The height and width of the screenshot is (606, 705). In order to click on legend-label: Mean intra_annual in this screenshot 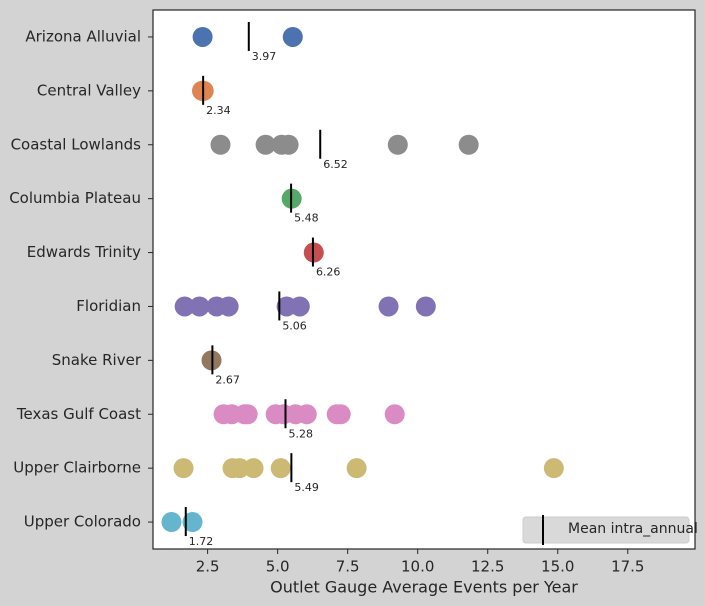, I will do `click(633, 529)`.